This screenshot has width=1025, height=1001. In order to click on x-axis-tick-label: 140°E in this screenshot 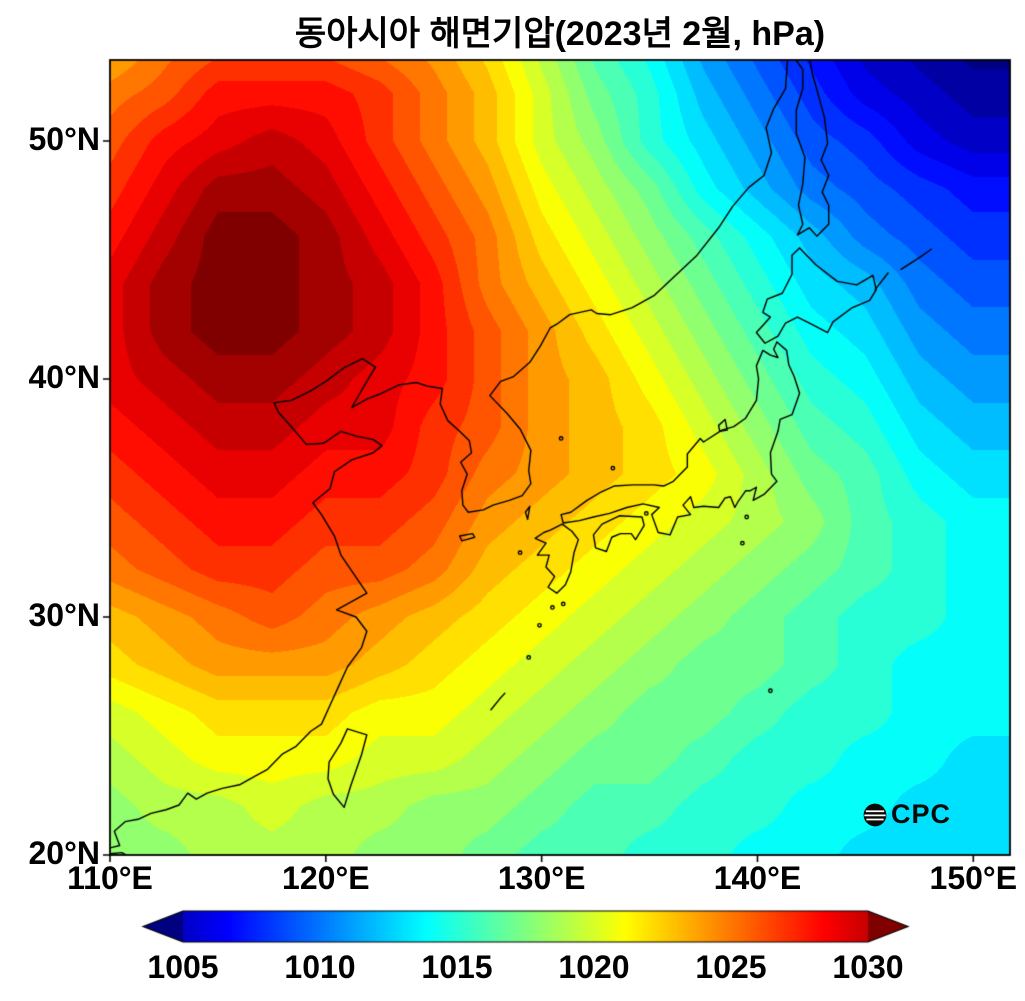, I will do `click(757, 878)`.